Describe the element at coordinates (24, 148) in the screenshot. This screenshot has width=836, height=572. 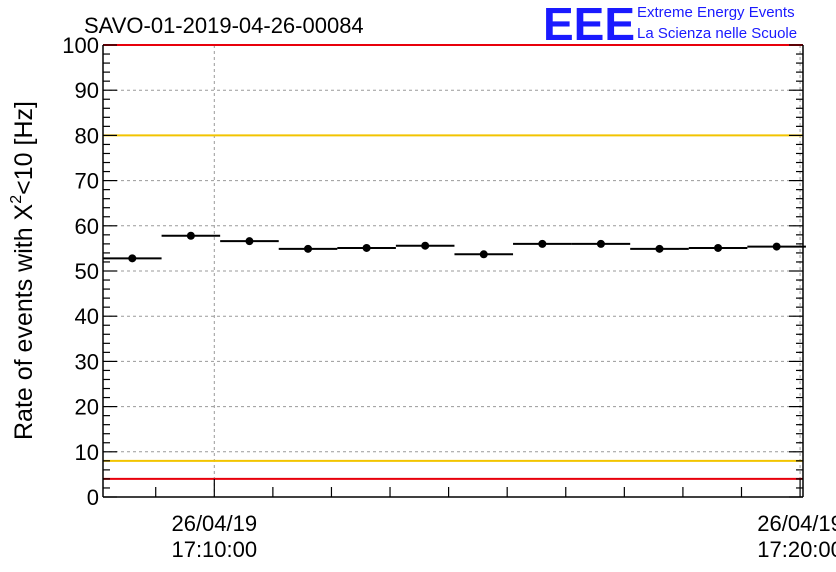
I see `y-axis-title-suffix: <10 [Hz]` at that location.